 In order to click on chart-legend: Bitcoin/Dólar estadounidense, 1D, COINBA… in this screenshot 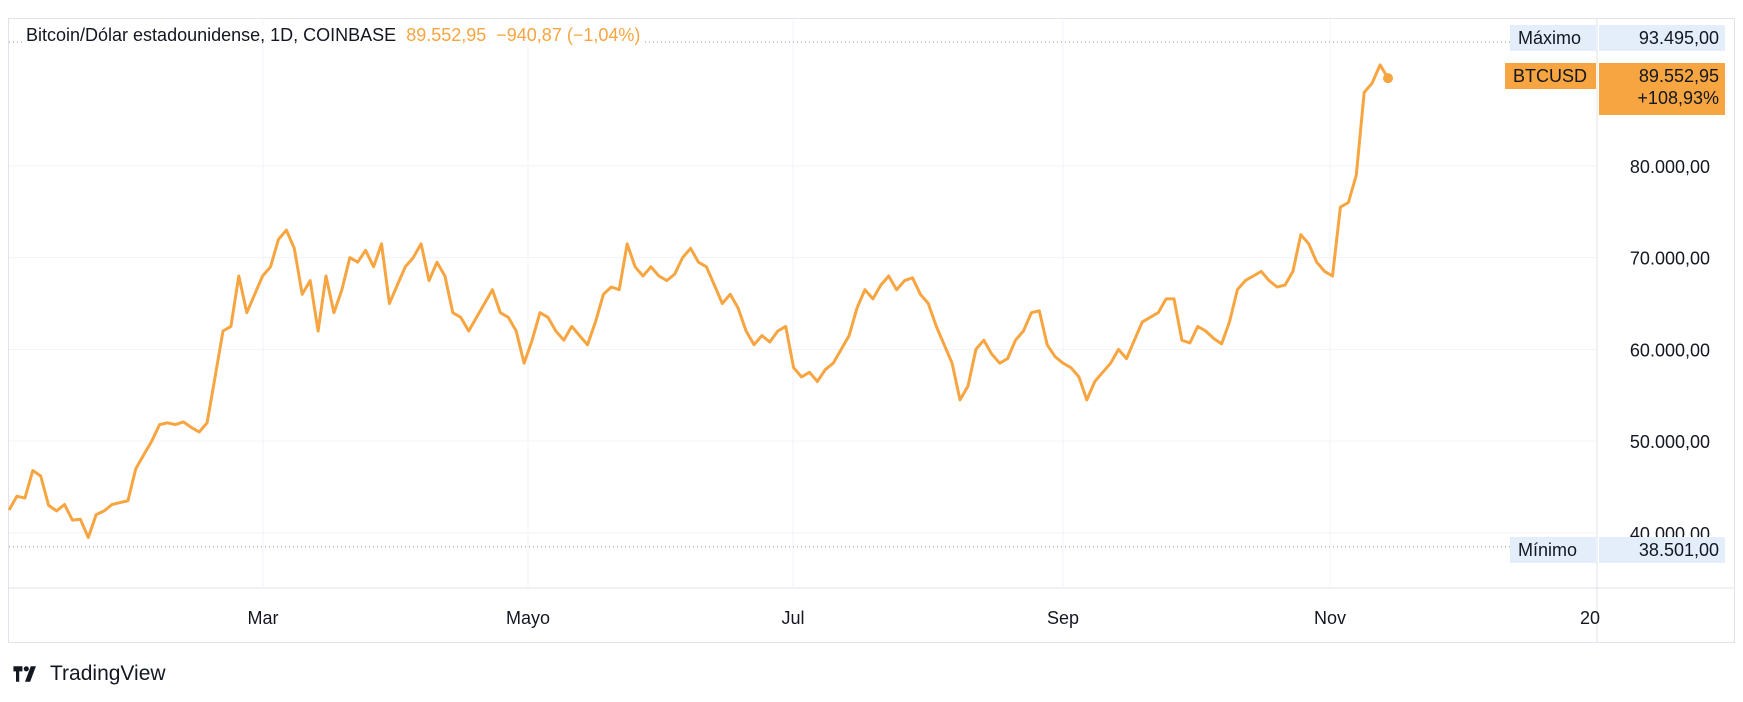, I will do `click(333, 35)`.